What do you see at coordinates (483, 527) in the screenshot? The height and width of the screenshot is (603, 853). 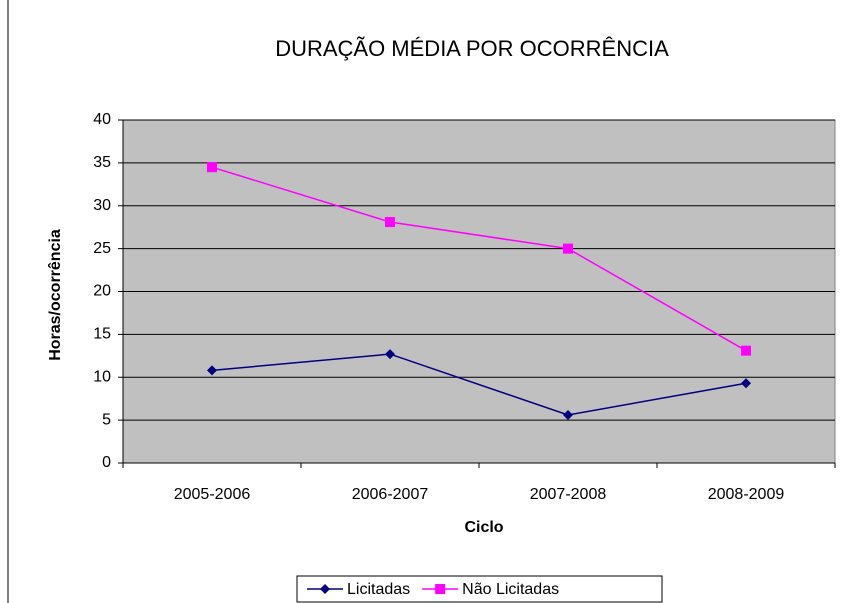 I see `x-axis-label: Ciclo` at bounding box center [483, 527].